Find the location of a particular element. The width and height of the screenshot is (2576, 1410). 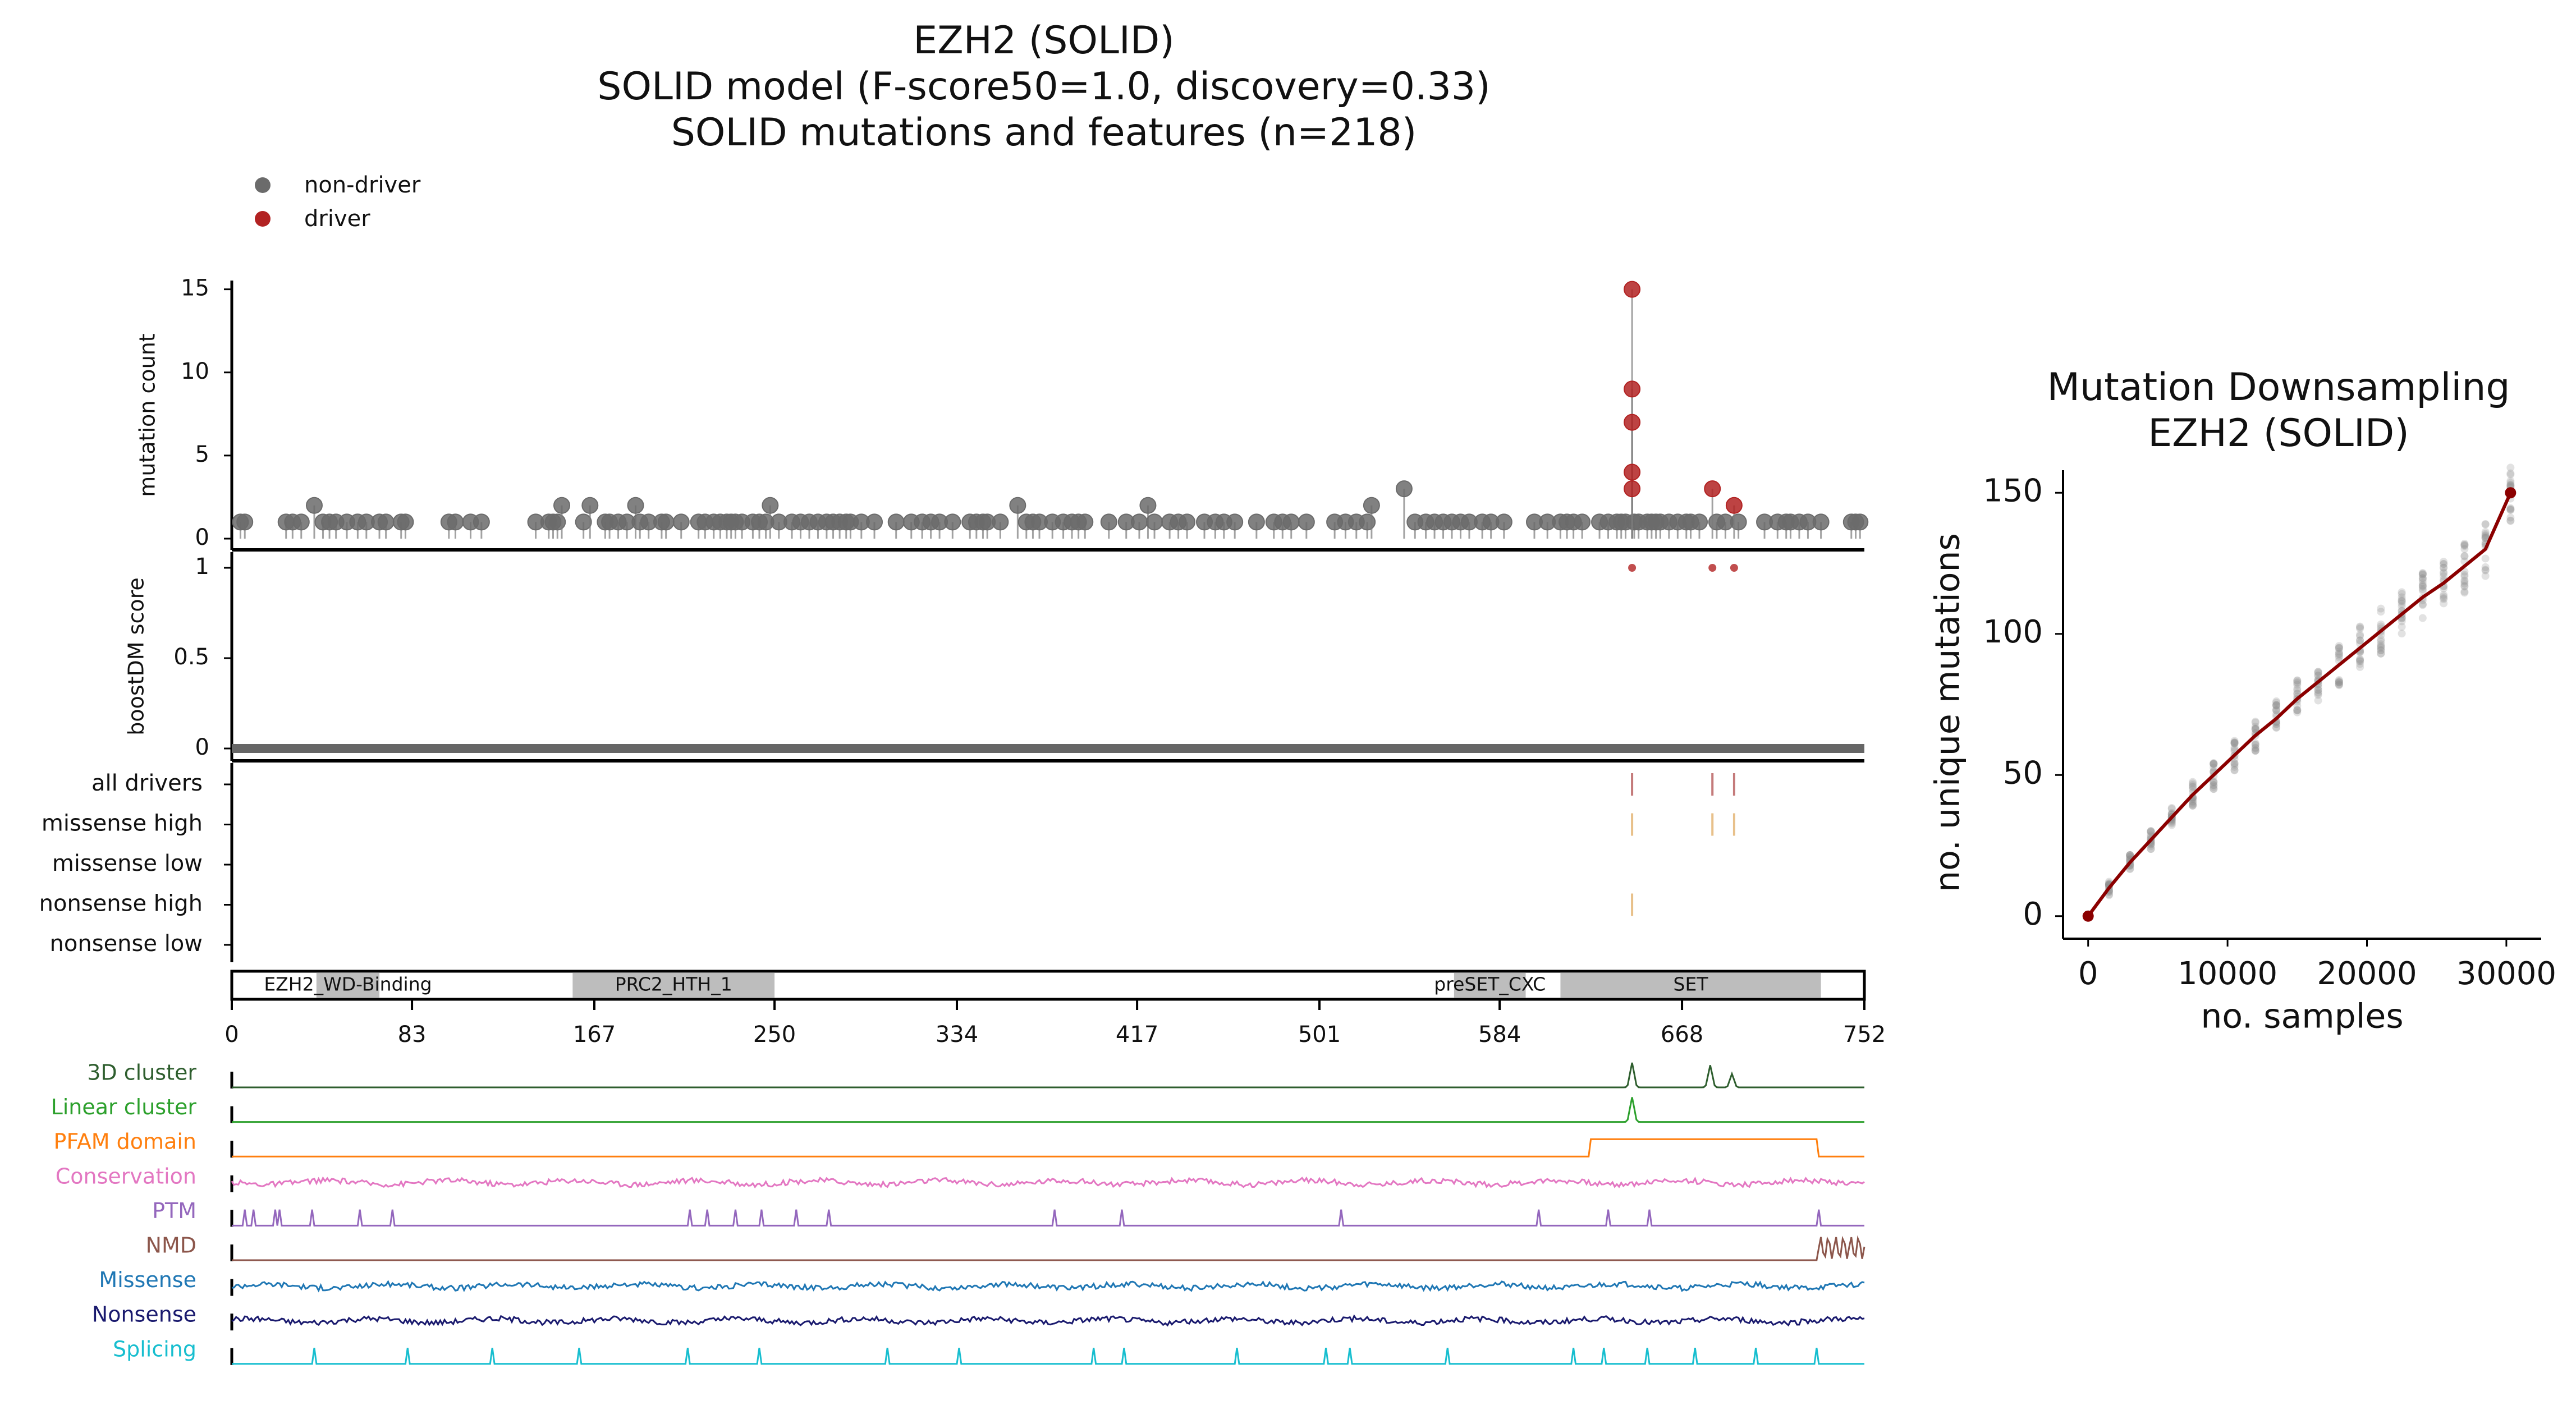

downsampling-x-tick-label: 20000 is located at coordinates (2367, 974).